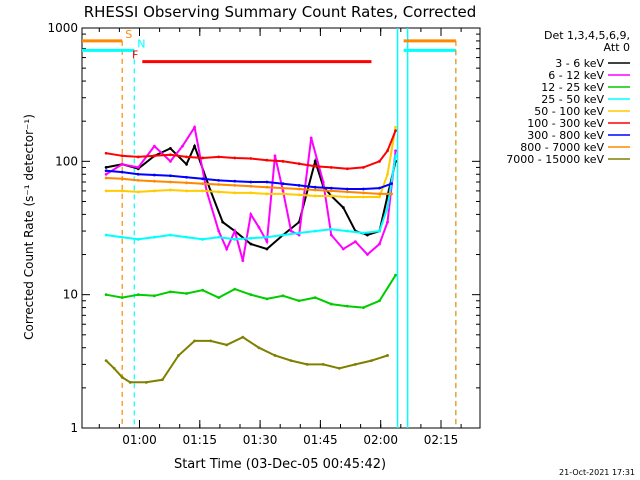 Image resolution: width=640 pixels, height=480 pixels. What do you see at coordinates (128, 34) in the screenshot?
I see `flag-label-S: S` at bounding box center [128, 34].